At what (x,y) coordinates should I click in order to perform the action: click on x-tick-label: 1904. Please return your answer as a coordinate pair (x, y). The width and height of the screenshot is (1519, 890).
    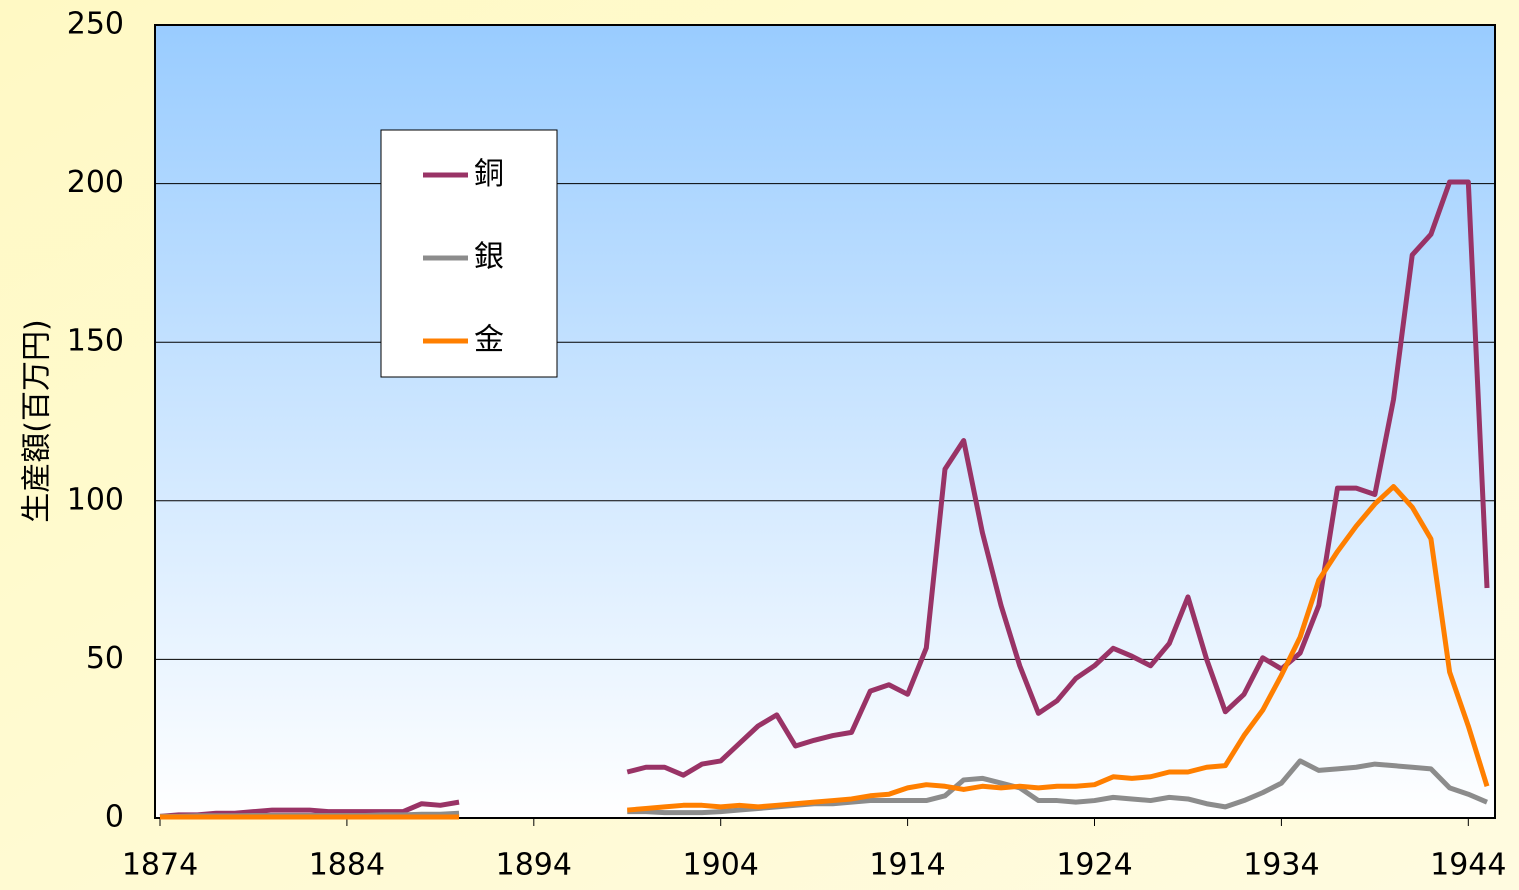
    Looking at the image, I should click on (721, 865).